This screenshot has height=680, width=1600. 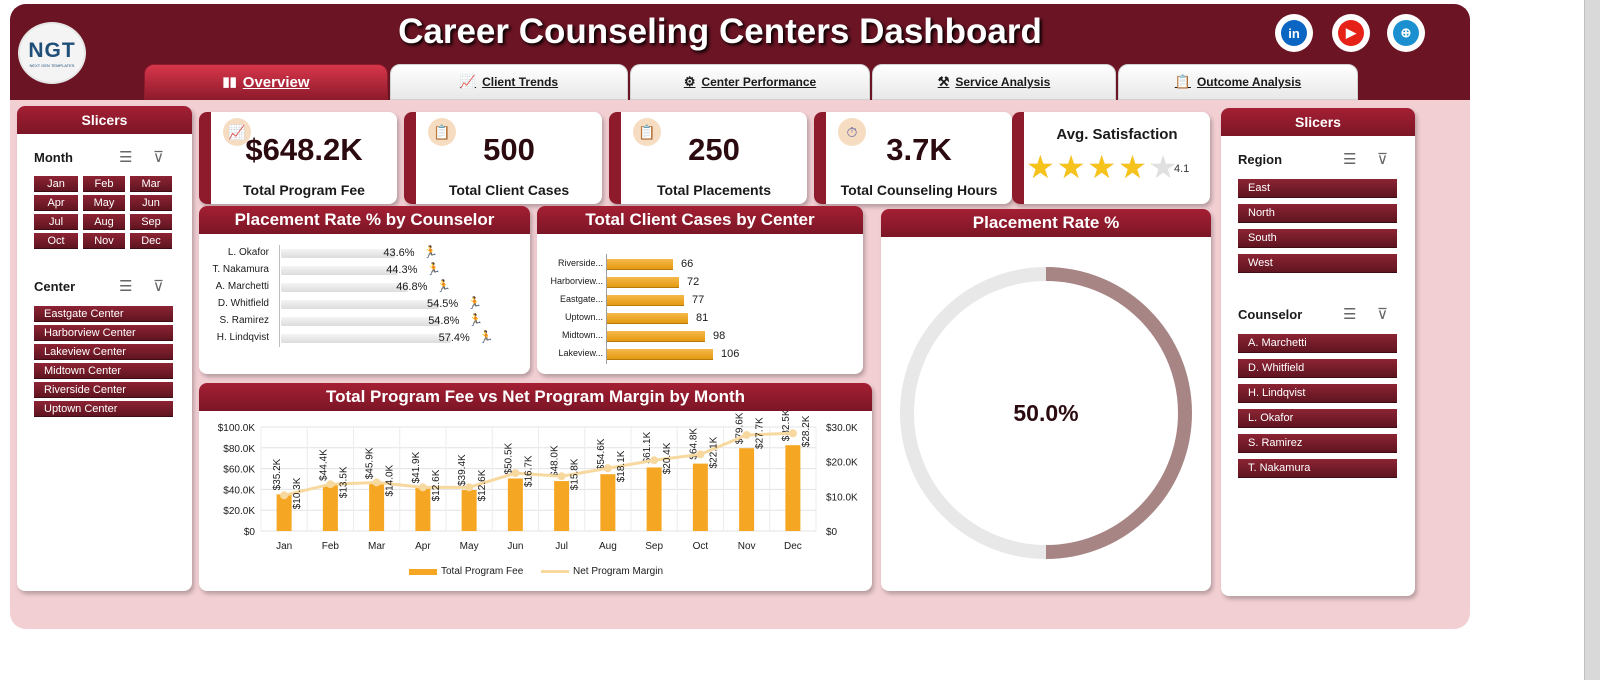 What do you see at coordinates (750, 82) in the screenshot?
I see `tab-center-performance: ⚙ Center Performance` at bounding box center [750, 82].